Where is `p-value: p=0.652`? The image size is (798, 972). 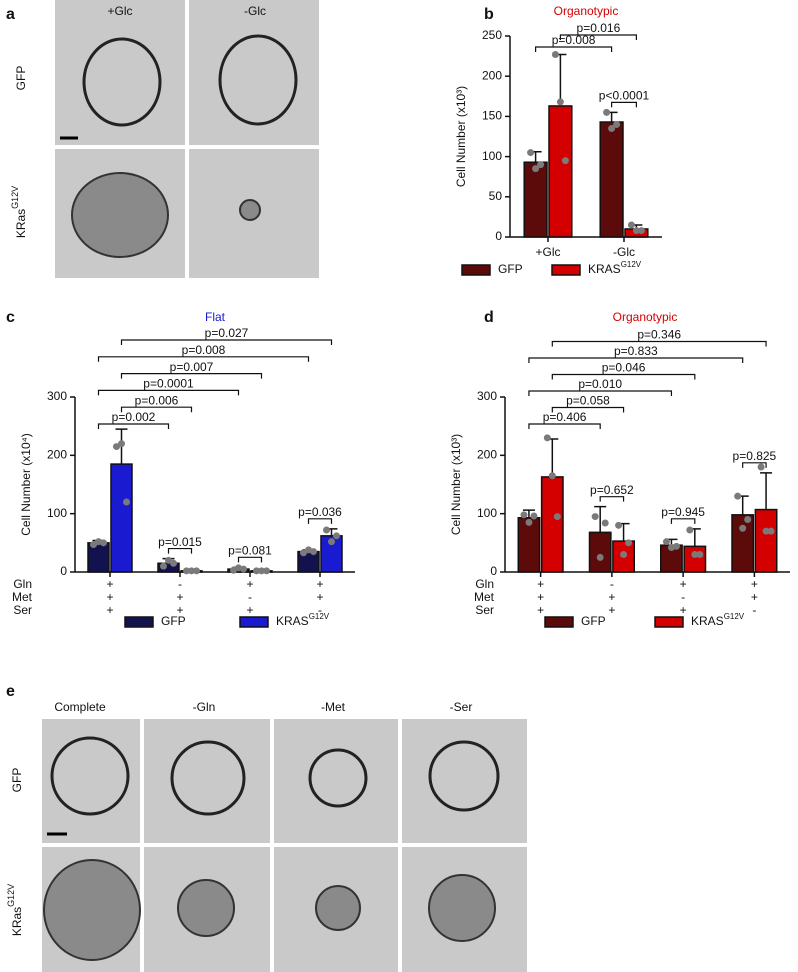 p-value: p=0.652 is located at coordinates (612, 490).